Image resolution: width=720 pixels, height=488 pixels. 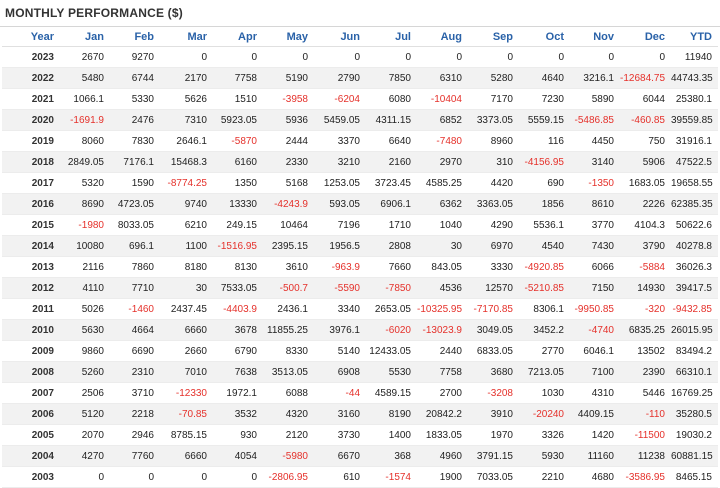 I want to click on value-cell: 5890, so click(x=595, y=99).